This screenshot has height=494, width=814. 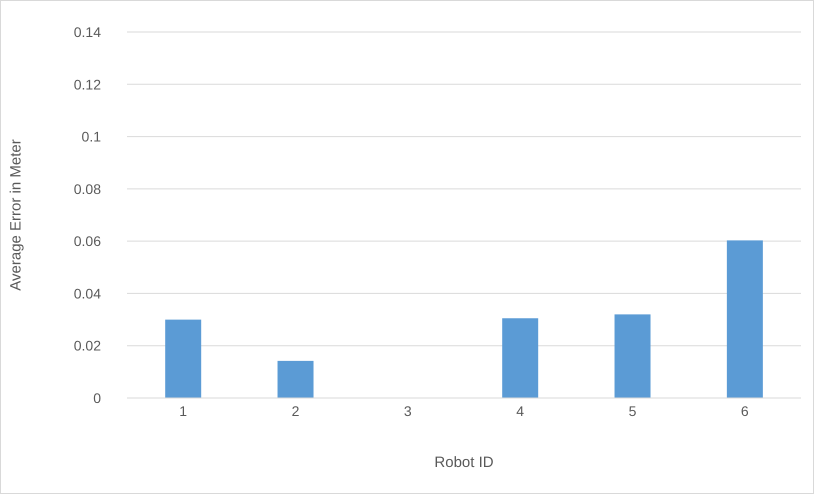 What do you see at coordinates (88, 188) in the screenshot?
I see `y-tick-label: 0.08` at bounding box center [88, 188].